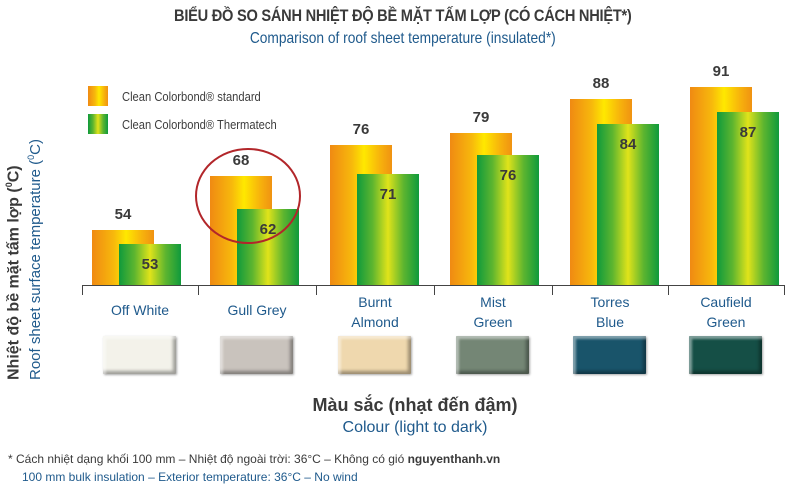 Image resolution: width=800 pixels, height=500 pixels. What do you see at coordinates (388, 195) in the screenshot?
I see `value-label-thermatech: 71` at bounding box center [388, 195].